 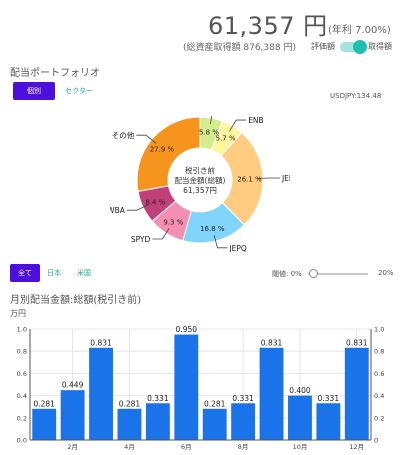 What do you see at coordinates (118, 210) in the screenshot?
I see `donut-name-label: WBA` at bounding box center [118, 210].